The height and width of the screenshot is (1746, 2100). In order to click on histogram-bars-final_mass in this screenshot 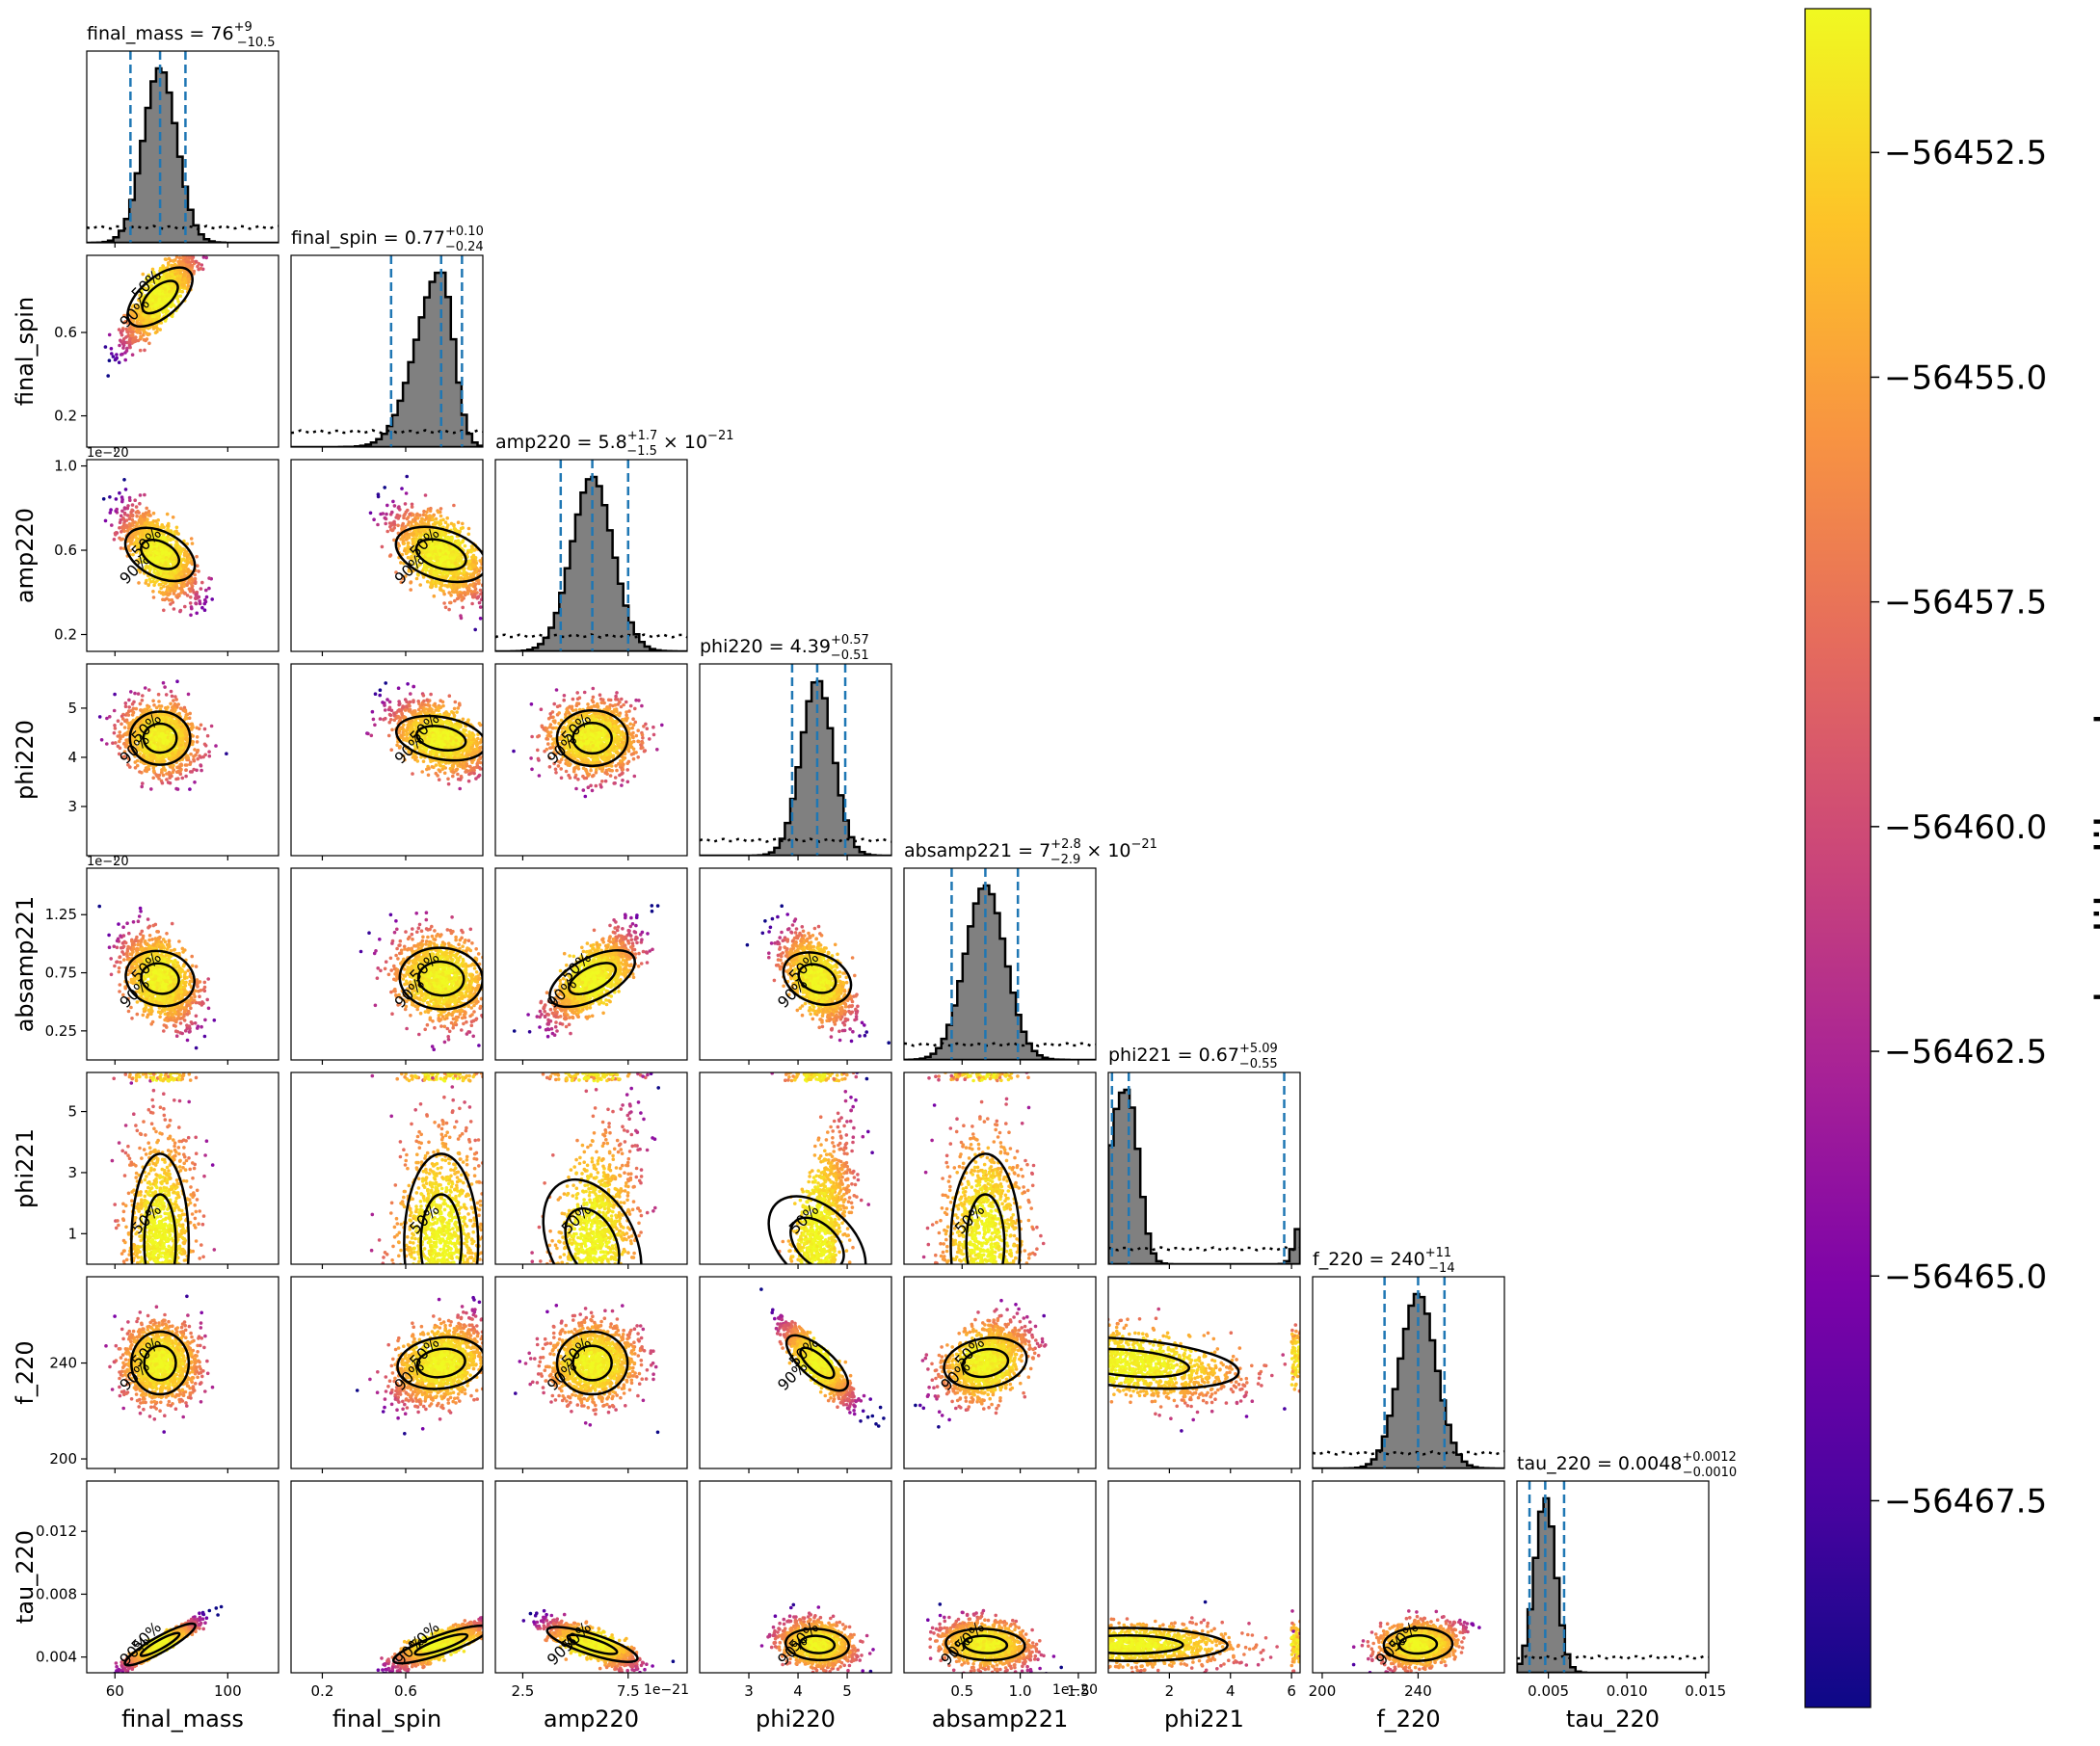, I will do `click(183, 155)`.